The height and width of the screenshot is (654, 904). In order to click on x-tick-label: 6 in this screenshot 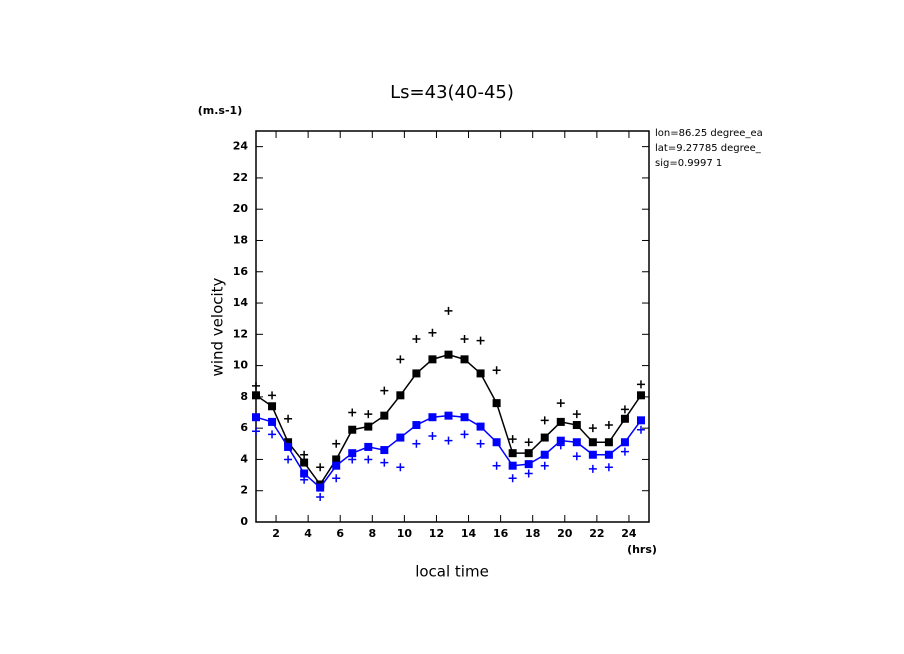, I will do `click(340, 533)`.